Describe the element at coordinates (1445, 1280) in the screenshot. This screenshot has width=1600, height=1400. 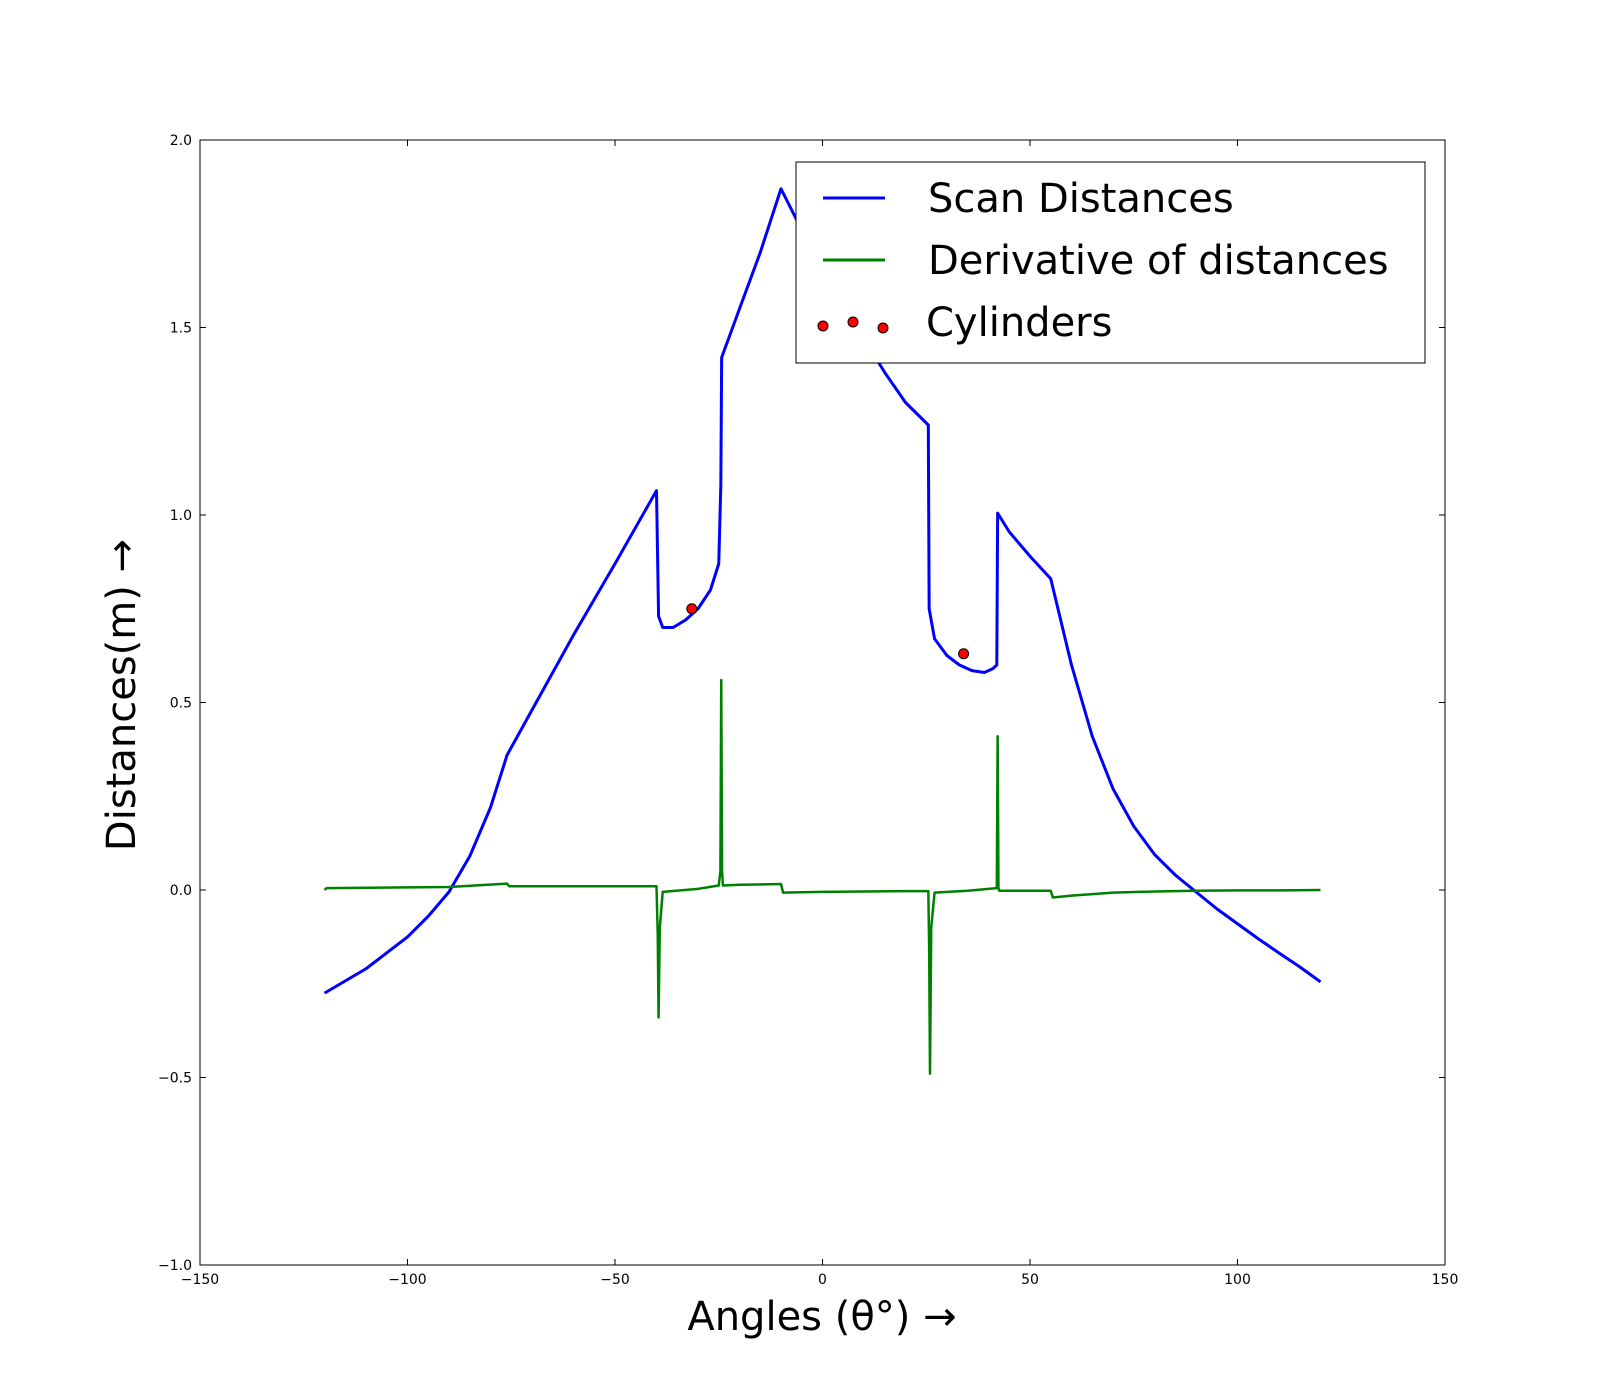
I see `x-tick-label: 150` at that location.